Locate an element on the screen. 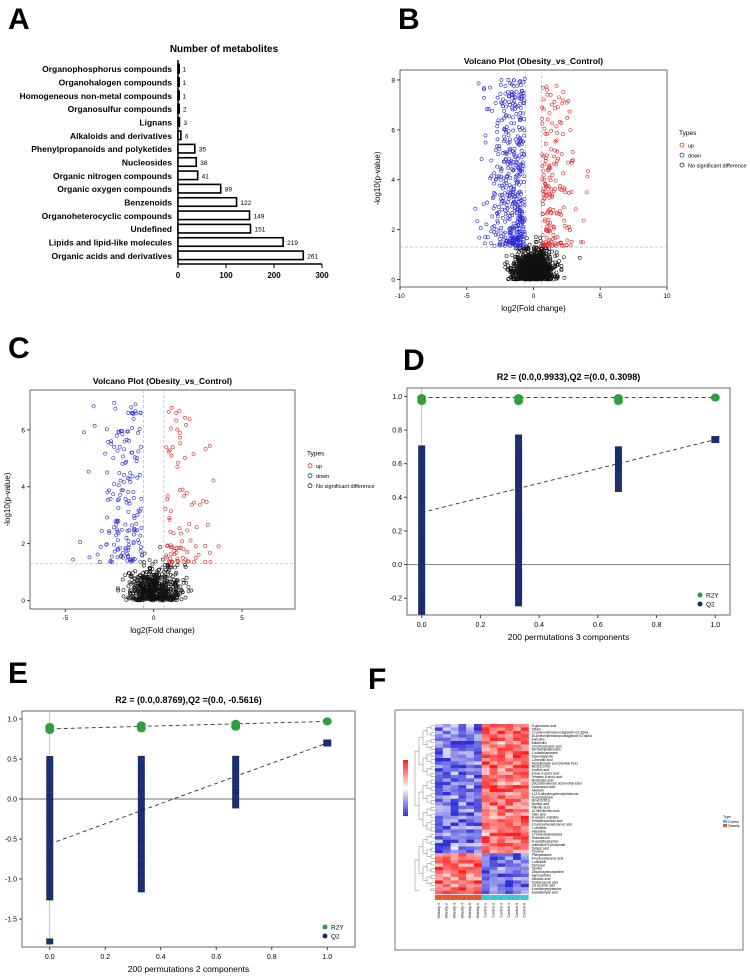  chart-c-legend-marker is located at coordinates (310, 486).